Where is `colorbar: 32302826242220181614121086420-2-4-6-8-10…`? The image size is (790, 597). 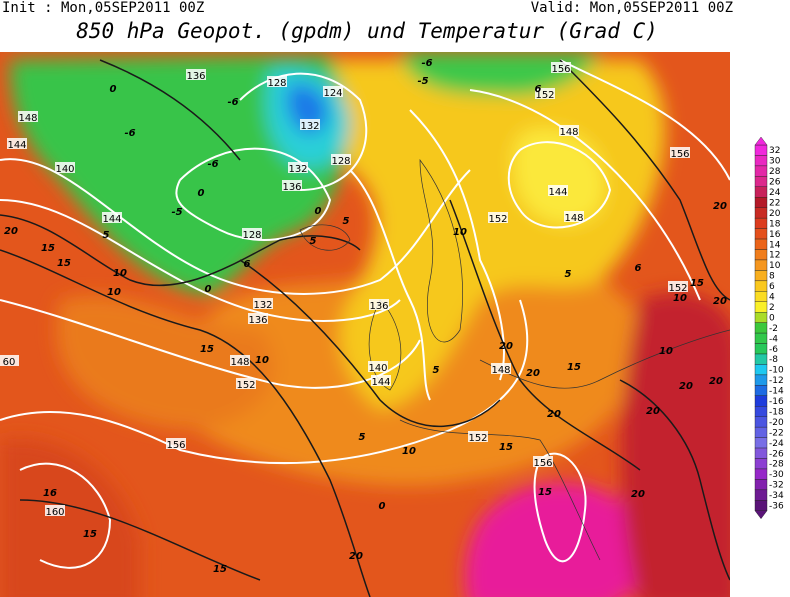
colorbar: 32302826242220181614121086420-2-4-6-8-10… is located at coordinates (769, 328).